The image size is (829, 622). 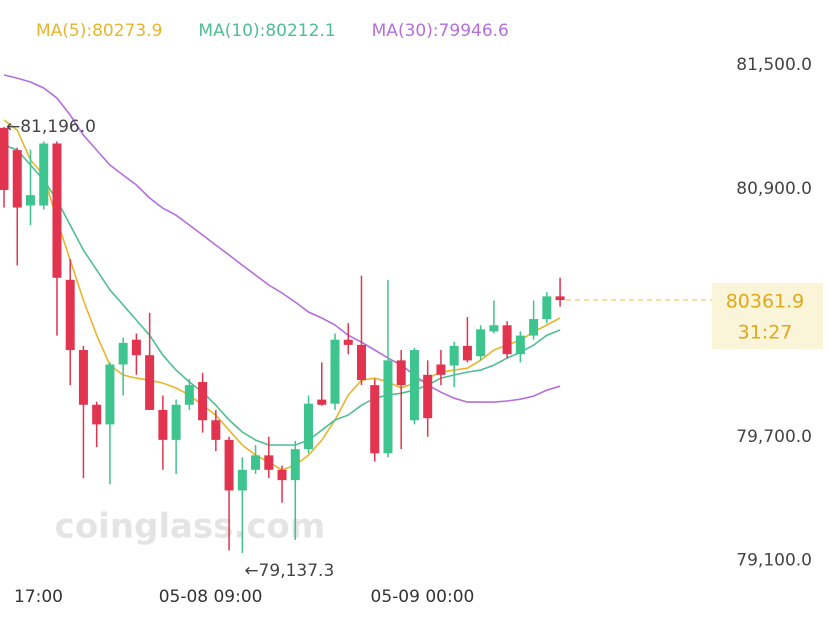 I want to click on price-box, so click(x=767, y=316).